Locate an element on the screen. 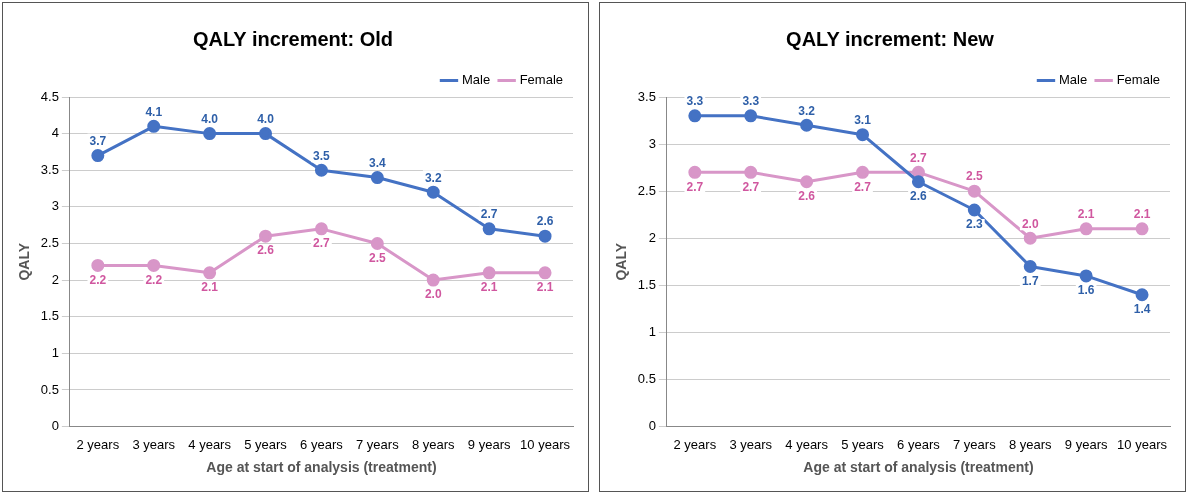  data-label: 3.5 is located at coordinates (322, 155).